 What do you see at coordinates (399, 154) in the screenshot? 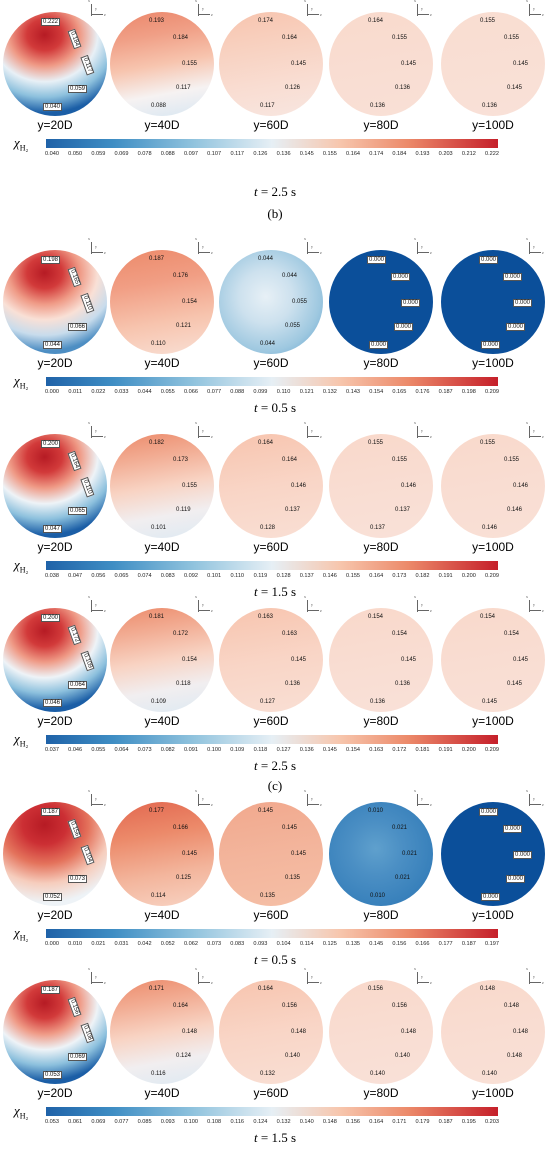
I see `colorbar-tick-label: 0.184` at bounding box center [399, 154].